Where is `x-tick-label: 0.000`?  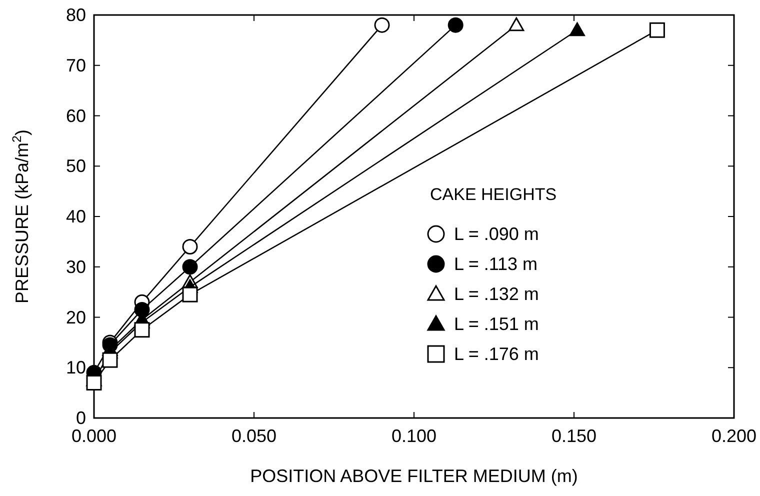
x-tick-label: 0.000 is located at coordinates (94, 436).